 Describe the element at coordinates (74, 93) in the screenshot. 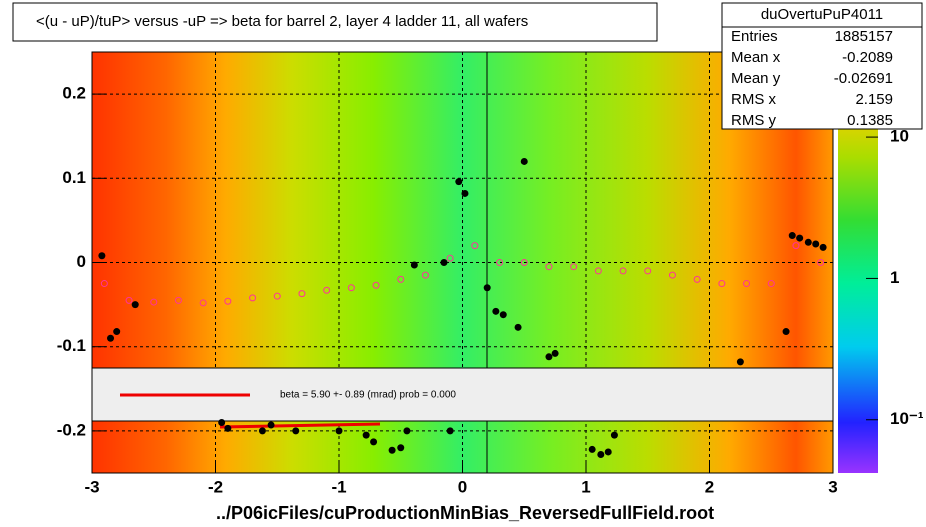

I see `y-tick-label: 0.2` at that location.